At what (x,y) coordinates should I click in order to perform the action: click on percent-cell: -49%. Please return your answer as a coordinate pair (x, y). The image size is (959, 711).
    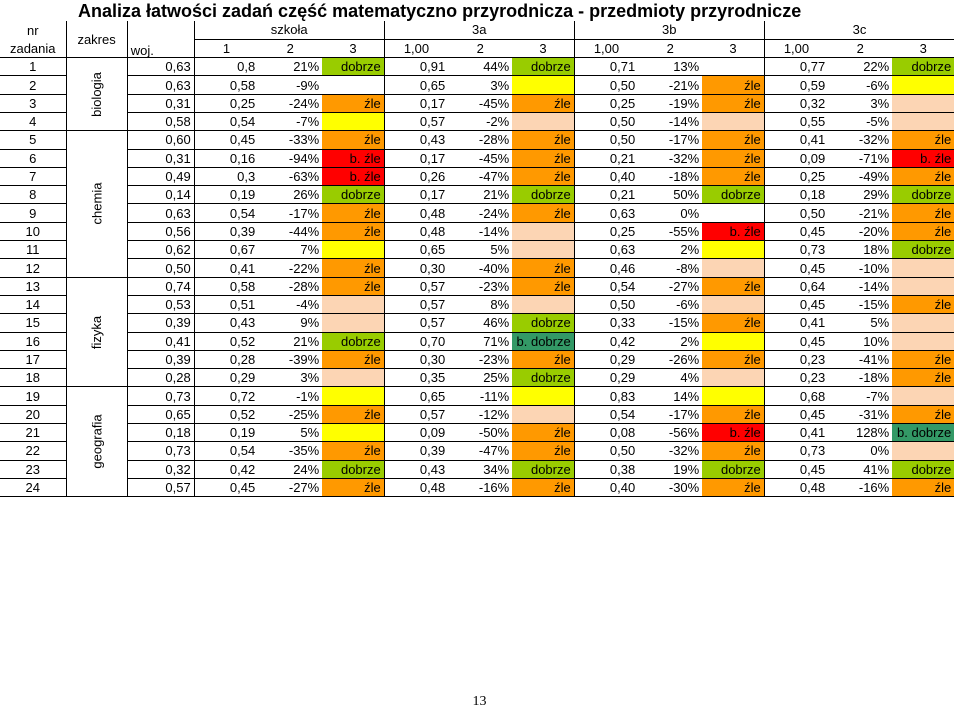
    Looking at the image, I should click on (860, 177).